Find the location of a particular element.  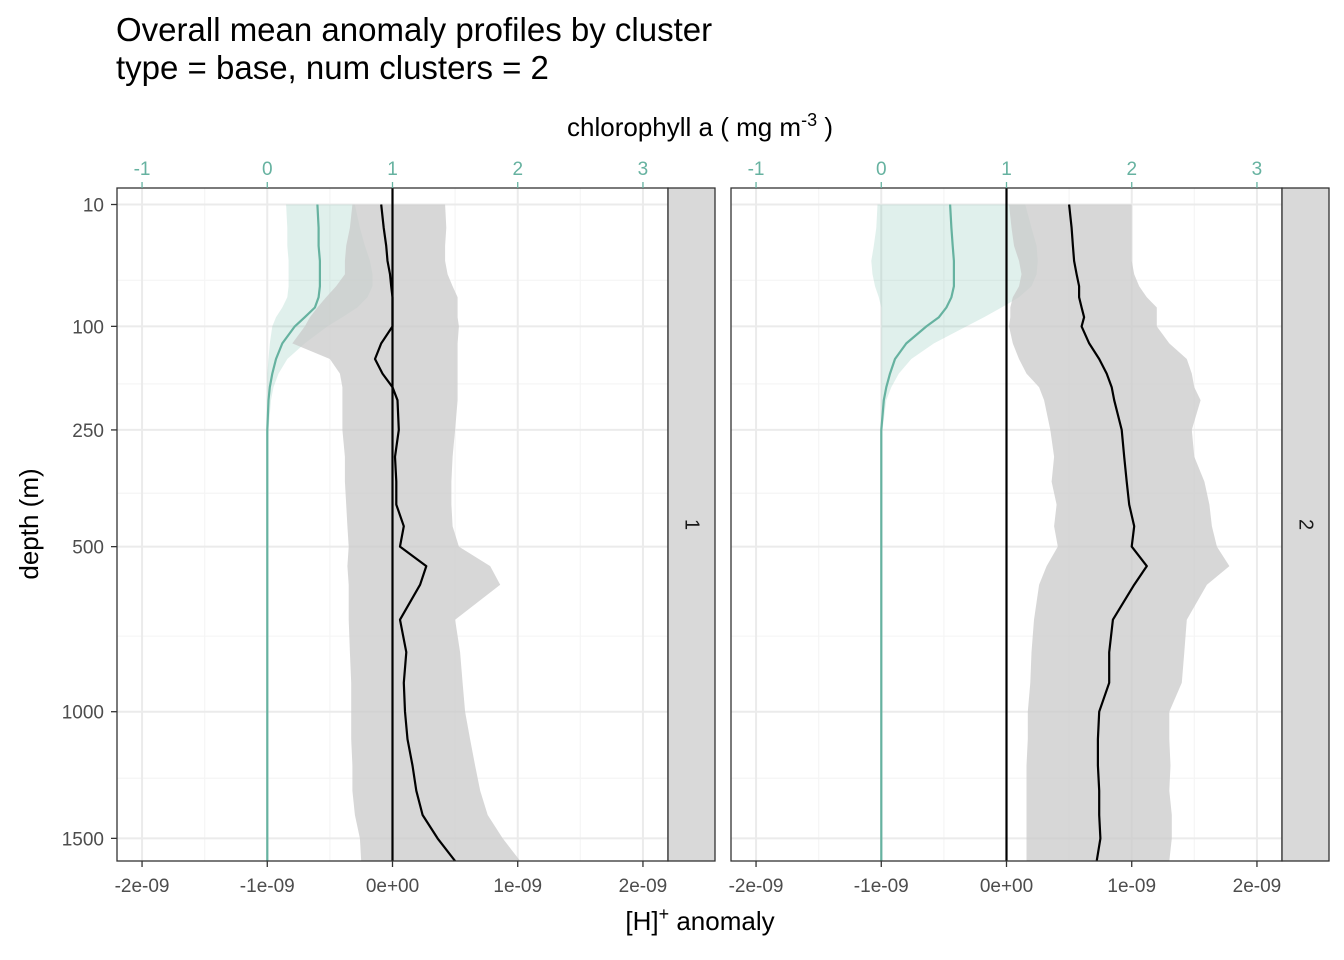

y-tick-label: 10 is located at coordinates (93, 206).